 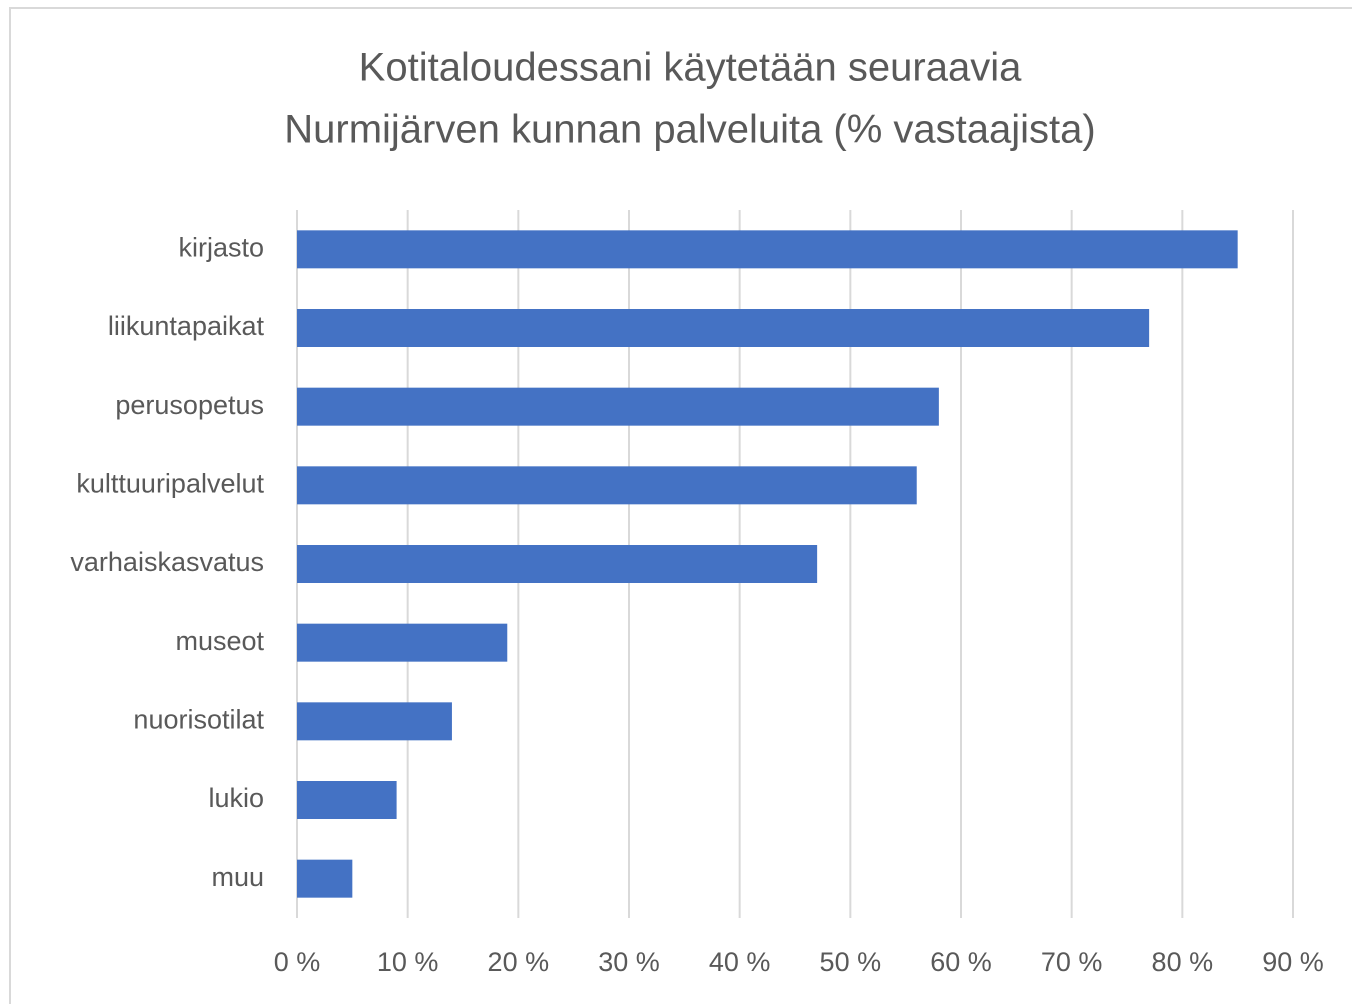 I want to click on x-tick-label: 50 %, so click(x=851, y=962).